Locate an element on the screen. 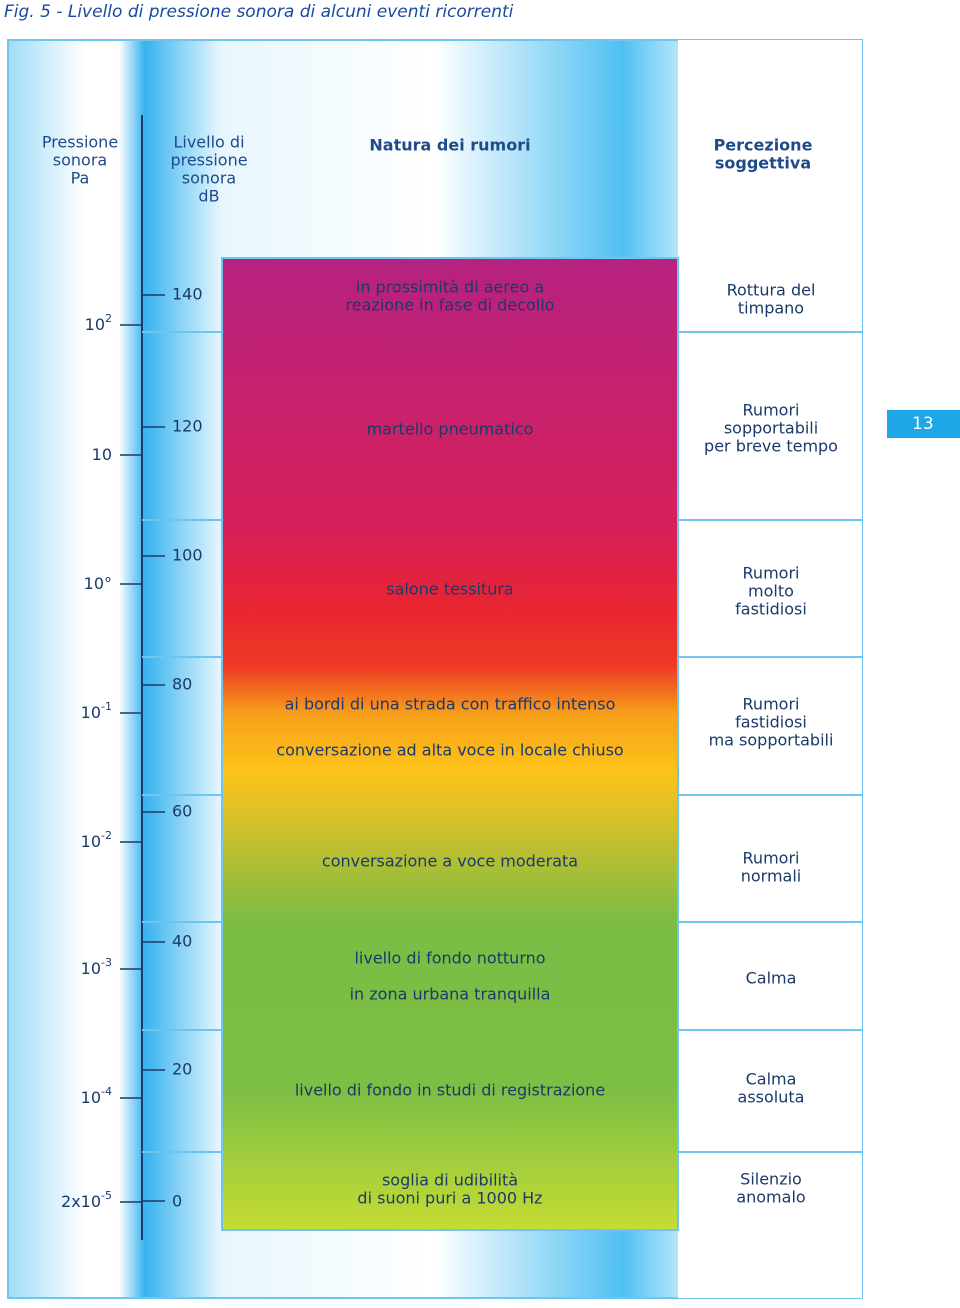 The width and height of the screenshot is (960, 1308). page-number: 13 is located at coordinates (923, 424).